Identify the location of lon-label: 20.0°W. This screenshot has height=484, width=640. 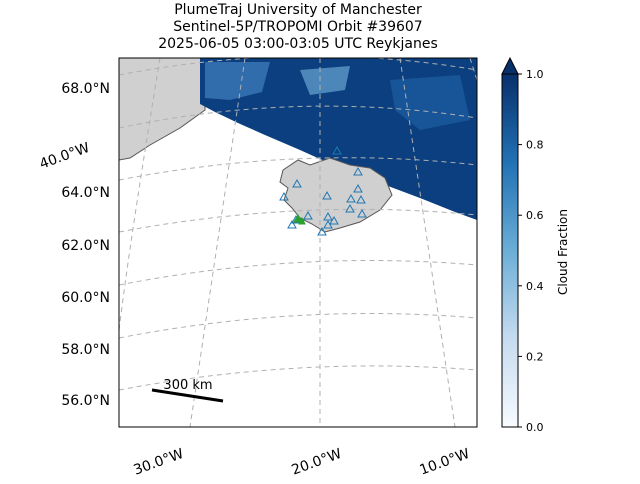
(316, 462).